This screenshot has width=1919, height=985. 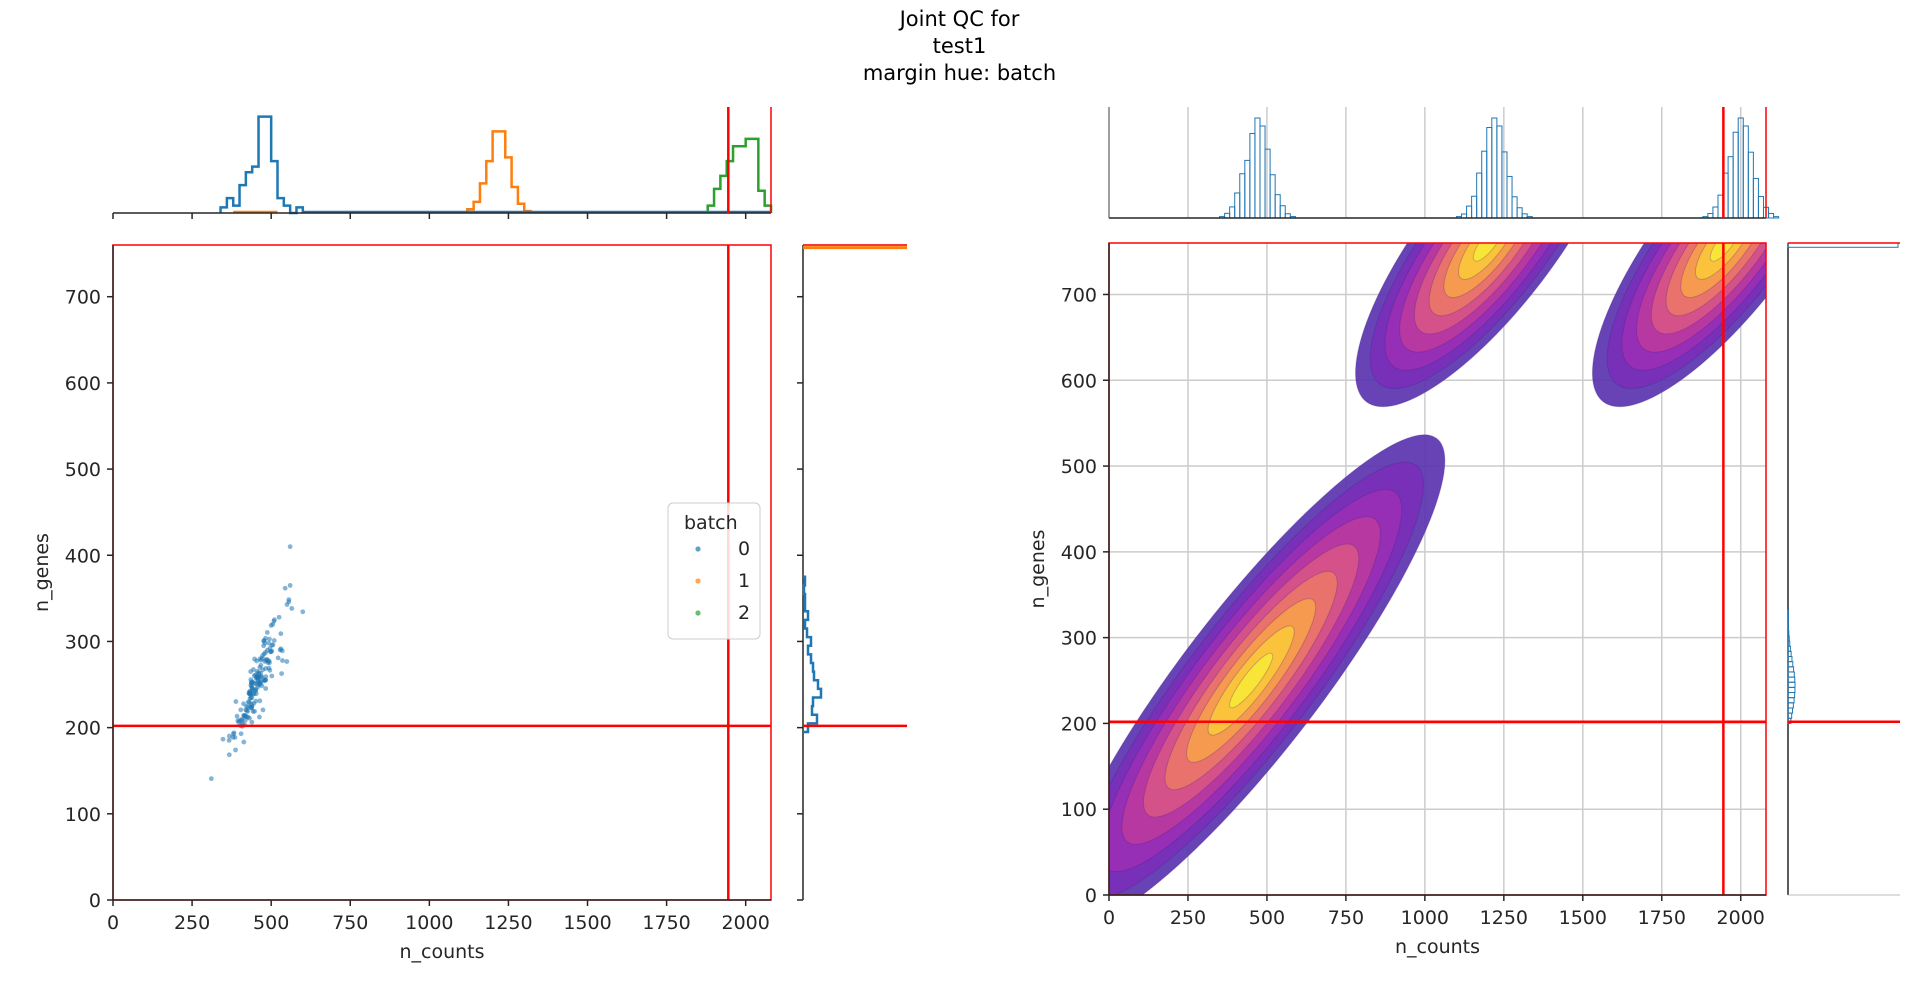 What do you see at coordinates (1425, 918) in the screenshot?
I see `x-tick-label: 1000` at bounding box center [1425, 918].